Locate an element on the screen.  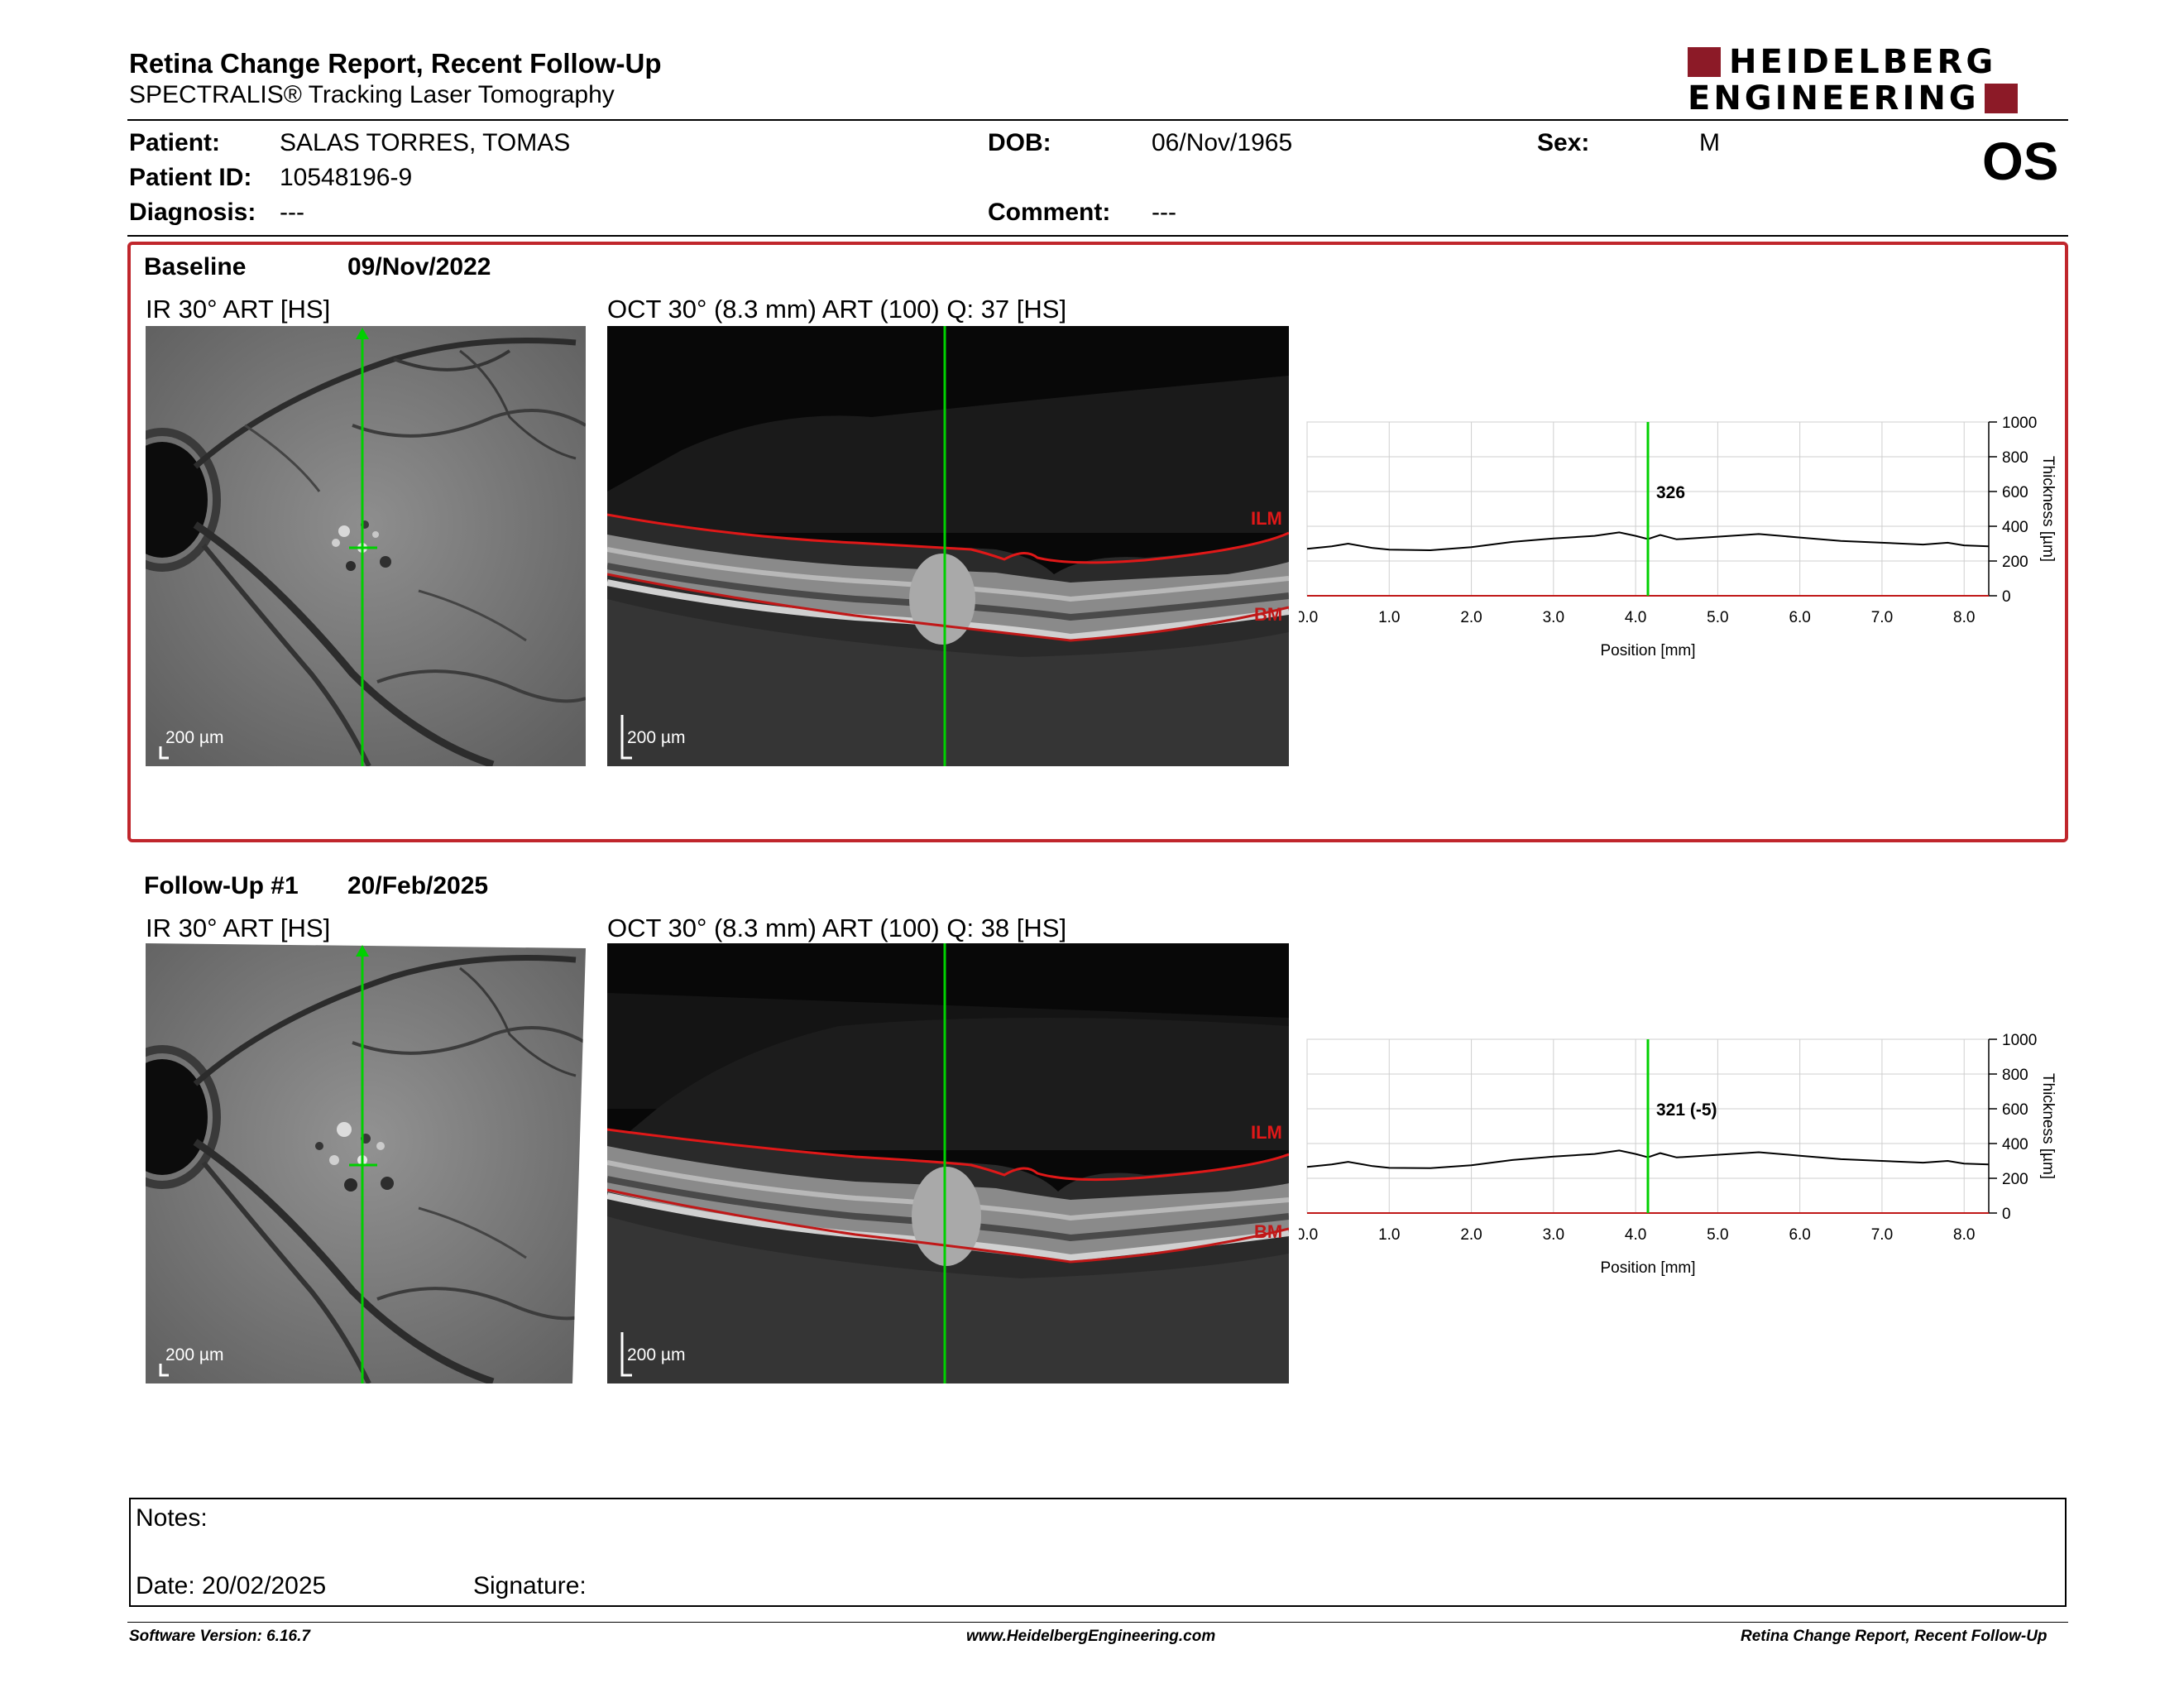
header-divider is located at coordinates (1097, 120).